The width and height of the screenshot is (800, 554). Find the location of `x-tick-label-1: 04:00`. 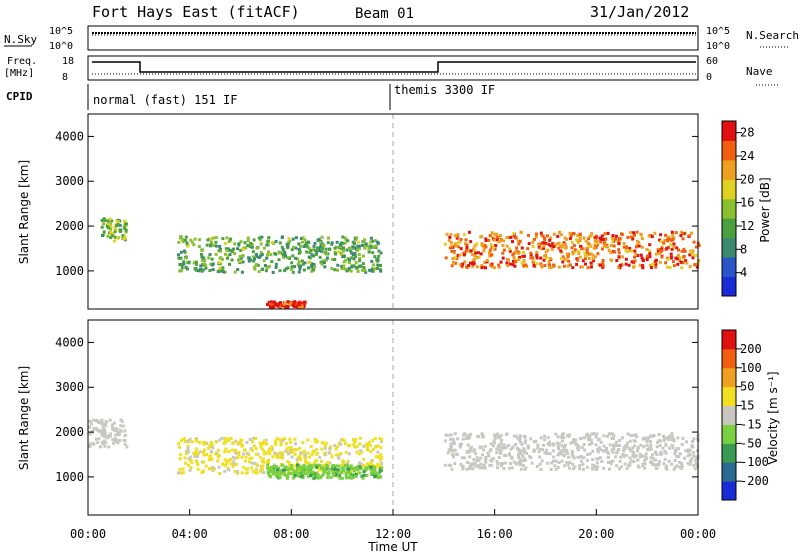

x-tick-label-1: 04:00 is located at coordinates (190, 534).